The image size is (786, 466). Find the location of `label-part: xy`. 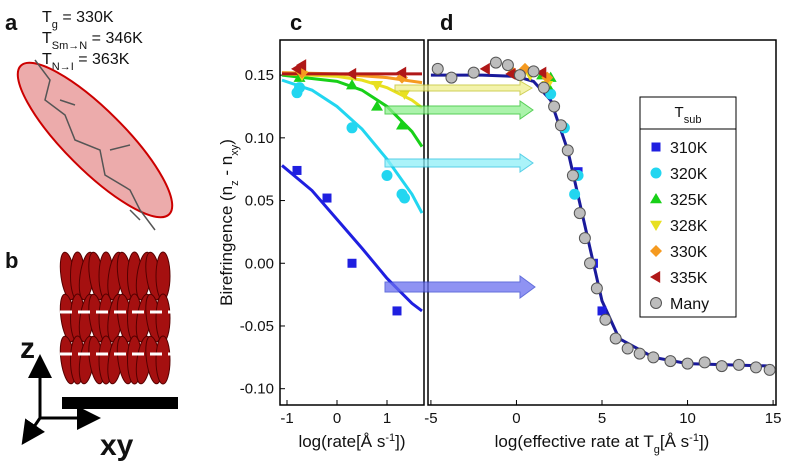

label-part: xy is located at coordinates (235, 150).